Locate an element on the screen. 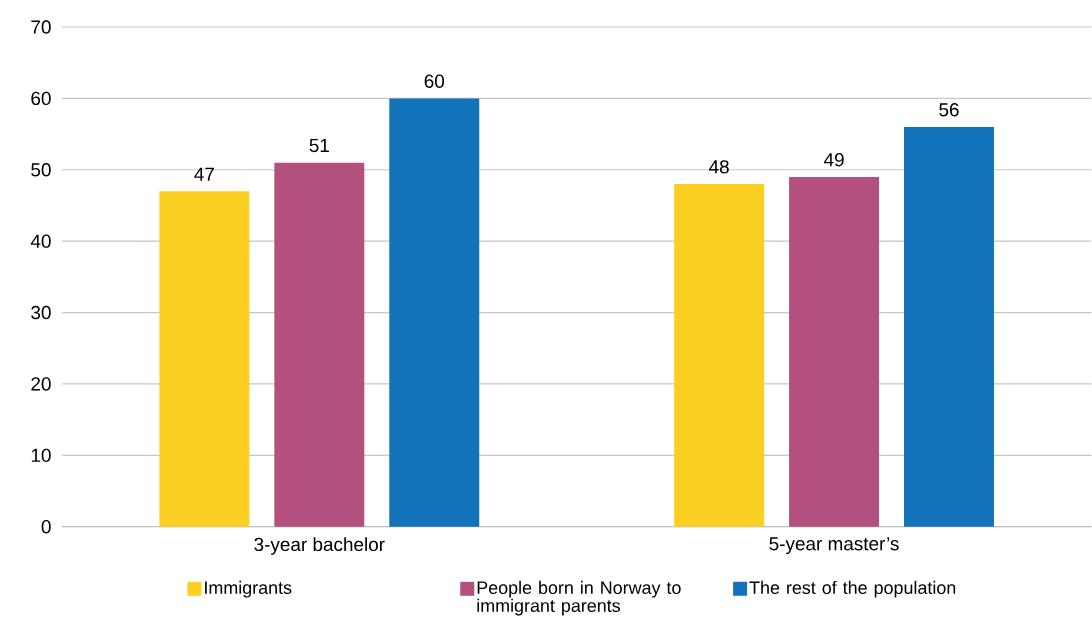 This screenshot has width=1092, height=638. y-tick-label: 30 is located at coordinates (41, 313).